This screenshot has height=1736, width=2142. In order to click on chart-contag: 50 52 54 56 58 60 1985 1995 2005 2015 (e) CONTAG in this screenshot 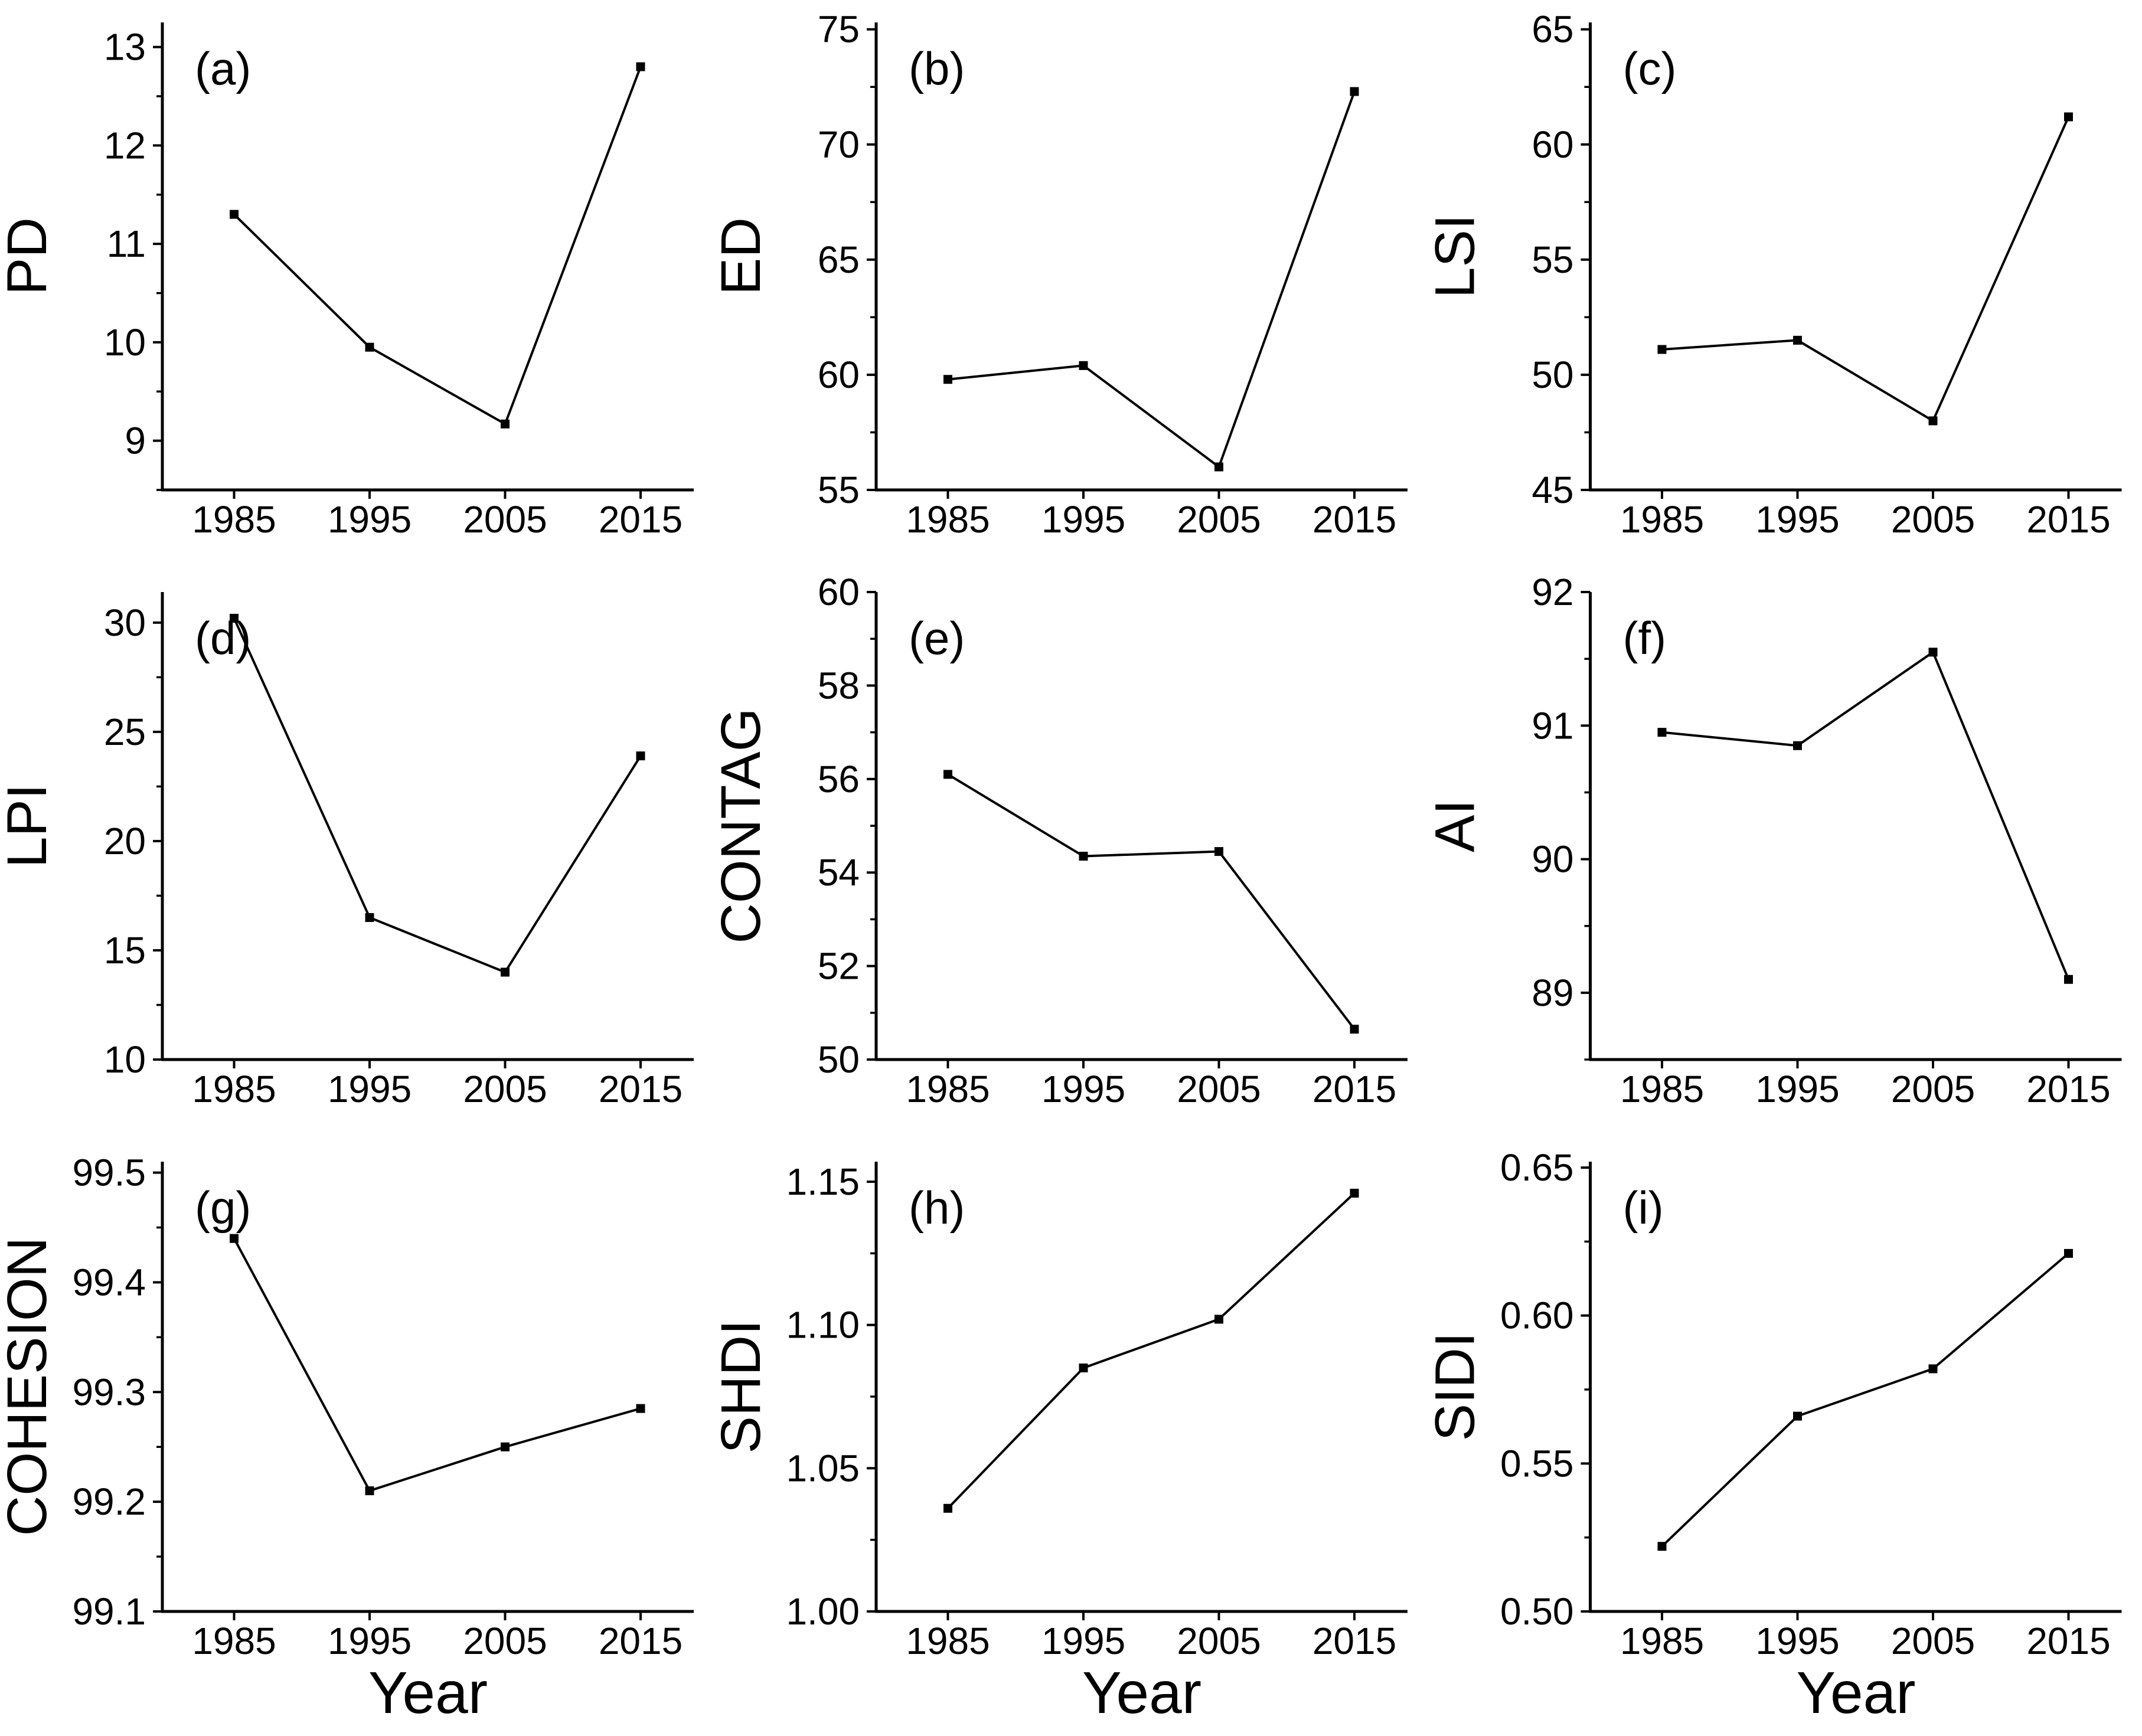, I will do `click(1061, 840)`.